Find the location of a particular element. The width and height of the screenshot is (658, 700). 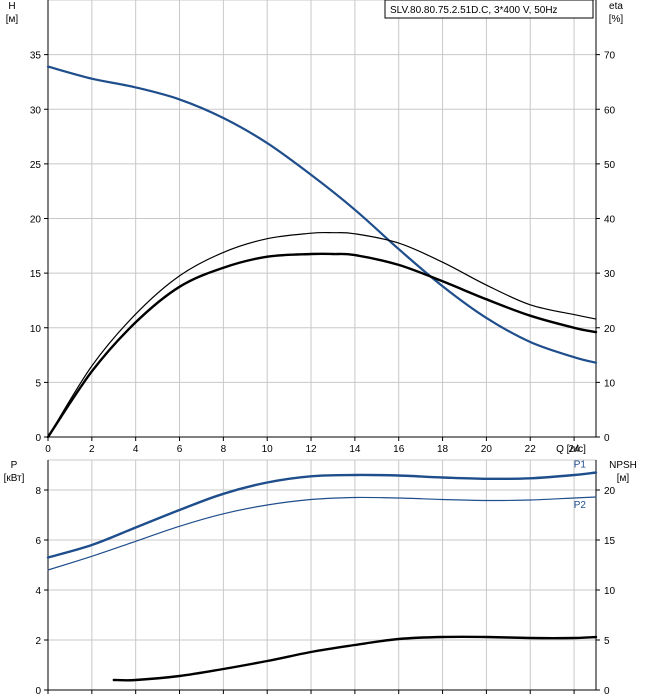

top-x-tick-label: 6 is located at coordinates (180, 449).